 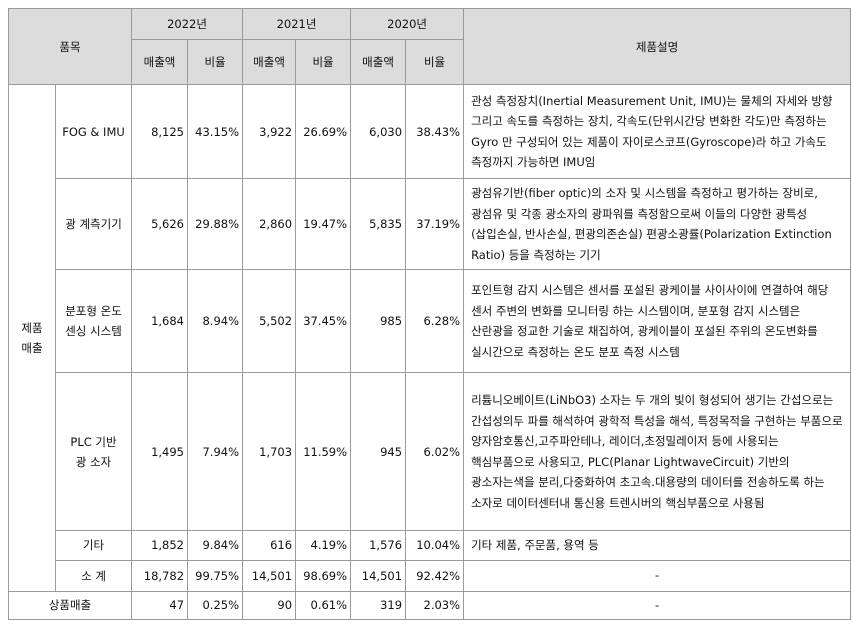 I want to click on ratio-2021: 4.19%, so click(x=323, y=545).